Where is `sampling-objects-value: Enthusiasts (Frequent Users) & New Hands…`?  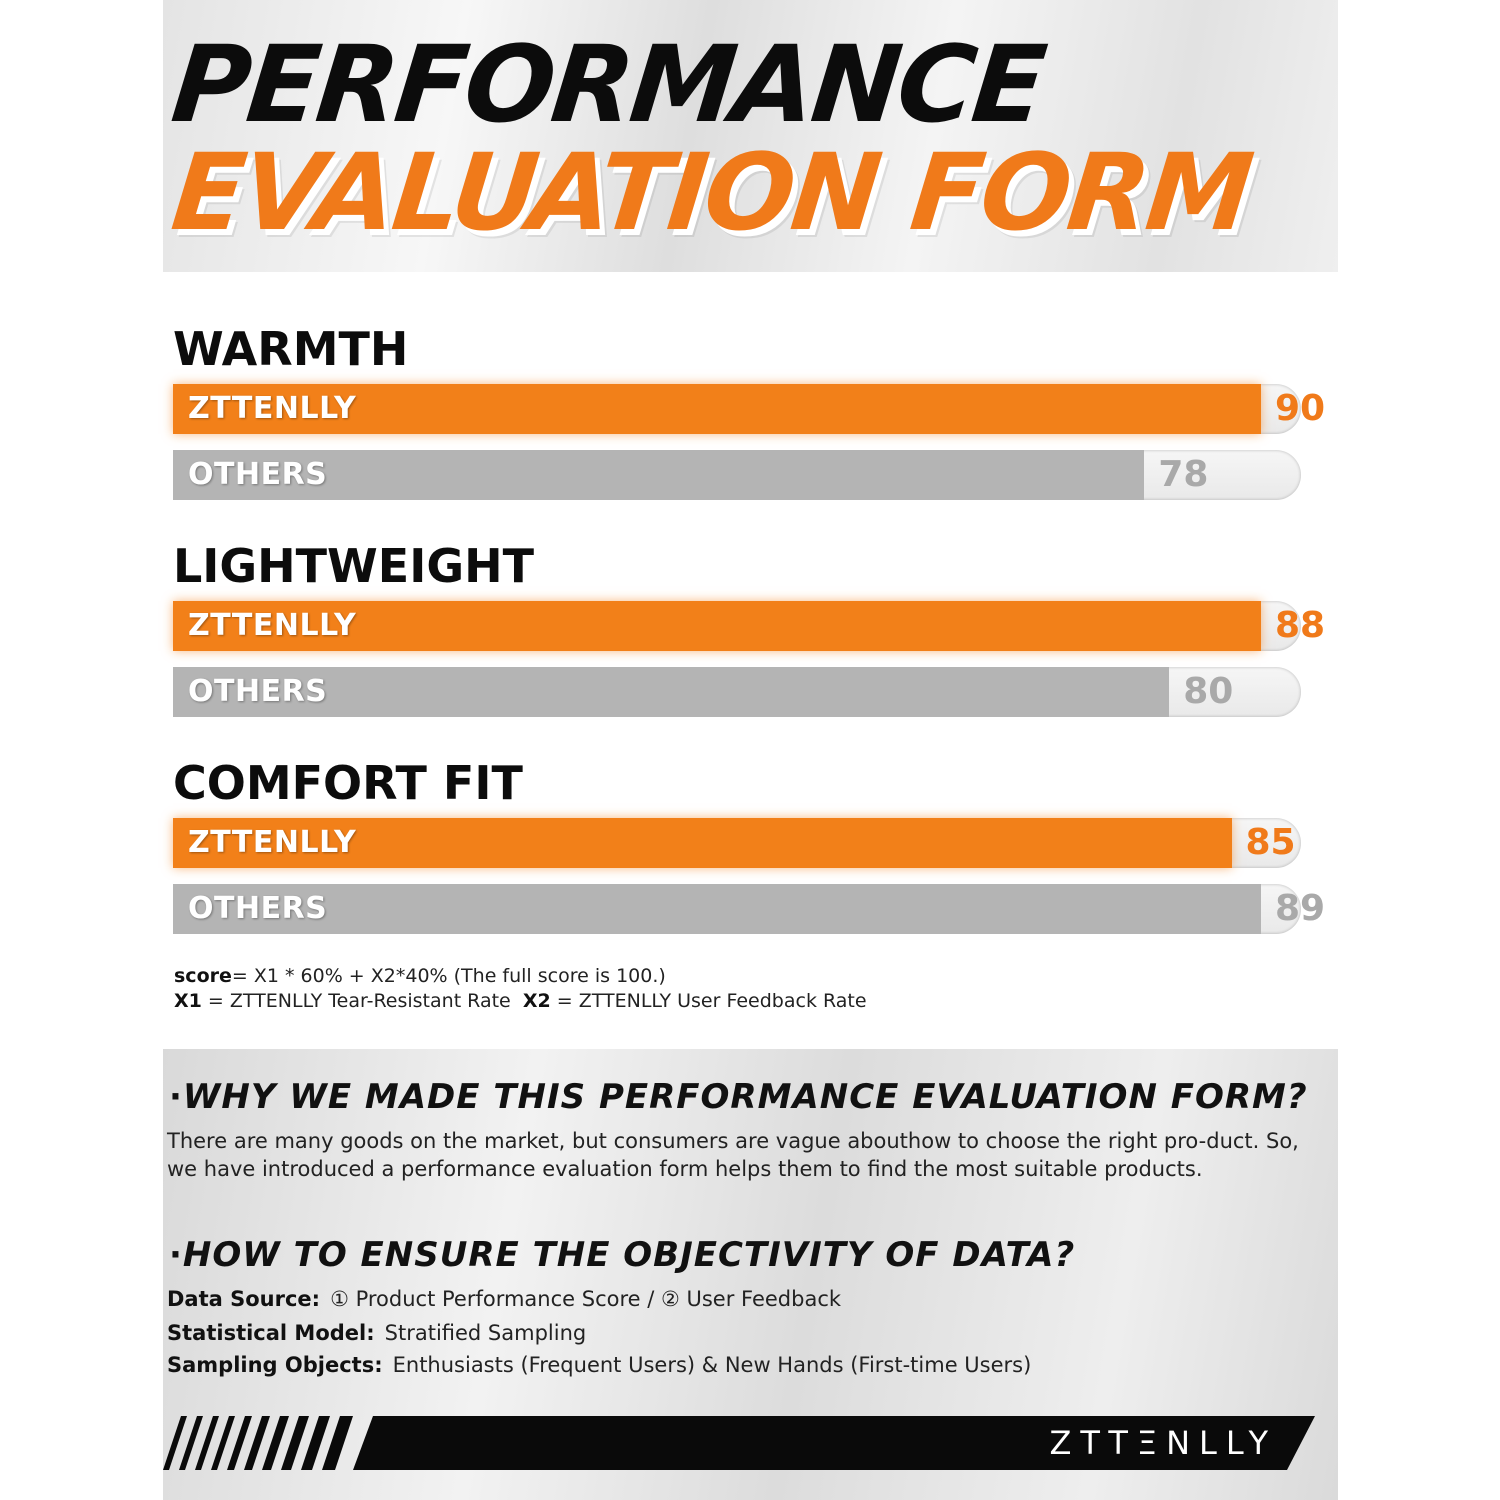 sampling-objects-value: Enthusiasts (Frequent Users) & New Hands… is located at coordinates (712, 1365).